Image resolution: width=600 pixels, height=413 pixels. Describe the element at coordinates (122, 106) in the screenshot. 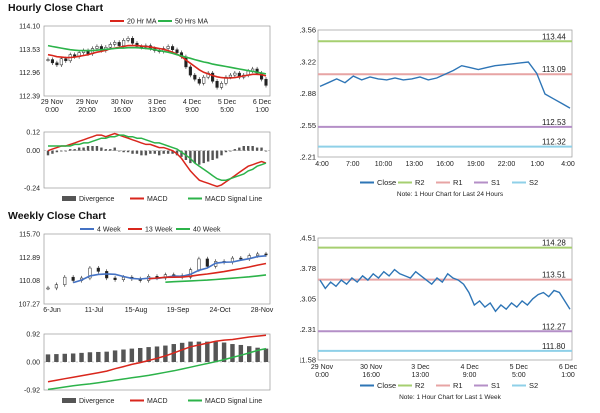

I see `x-tick-label: 30 Nov 16:00` at that location.